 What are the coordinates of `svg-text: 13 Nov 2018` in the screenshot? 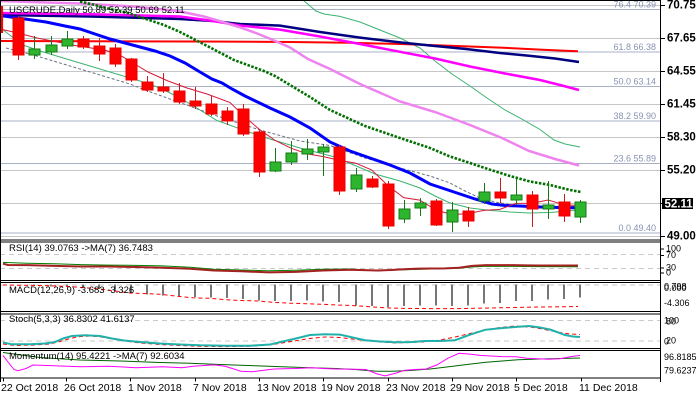 It's located at (287, 388).